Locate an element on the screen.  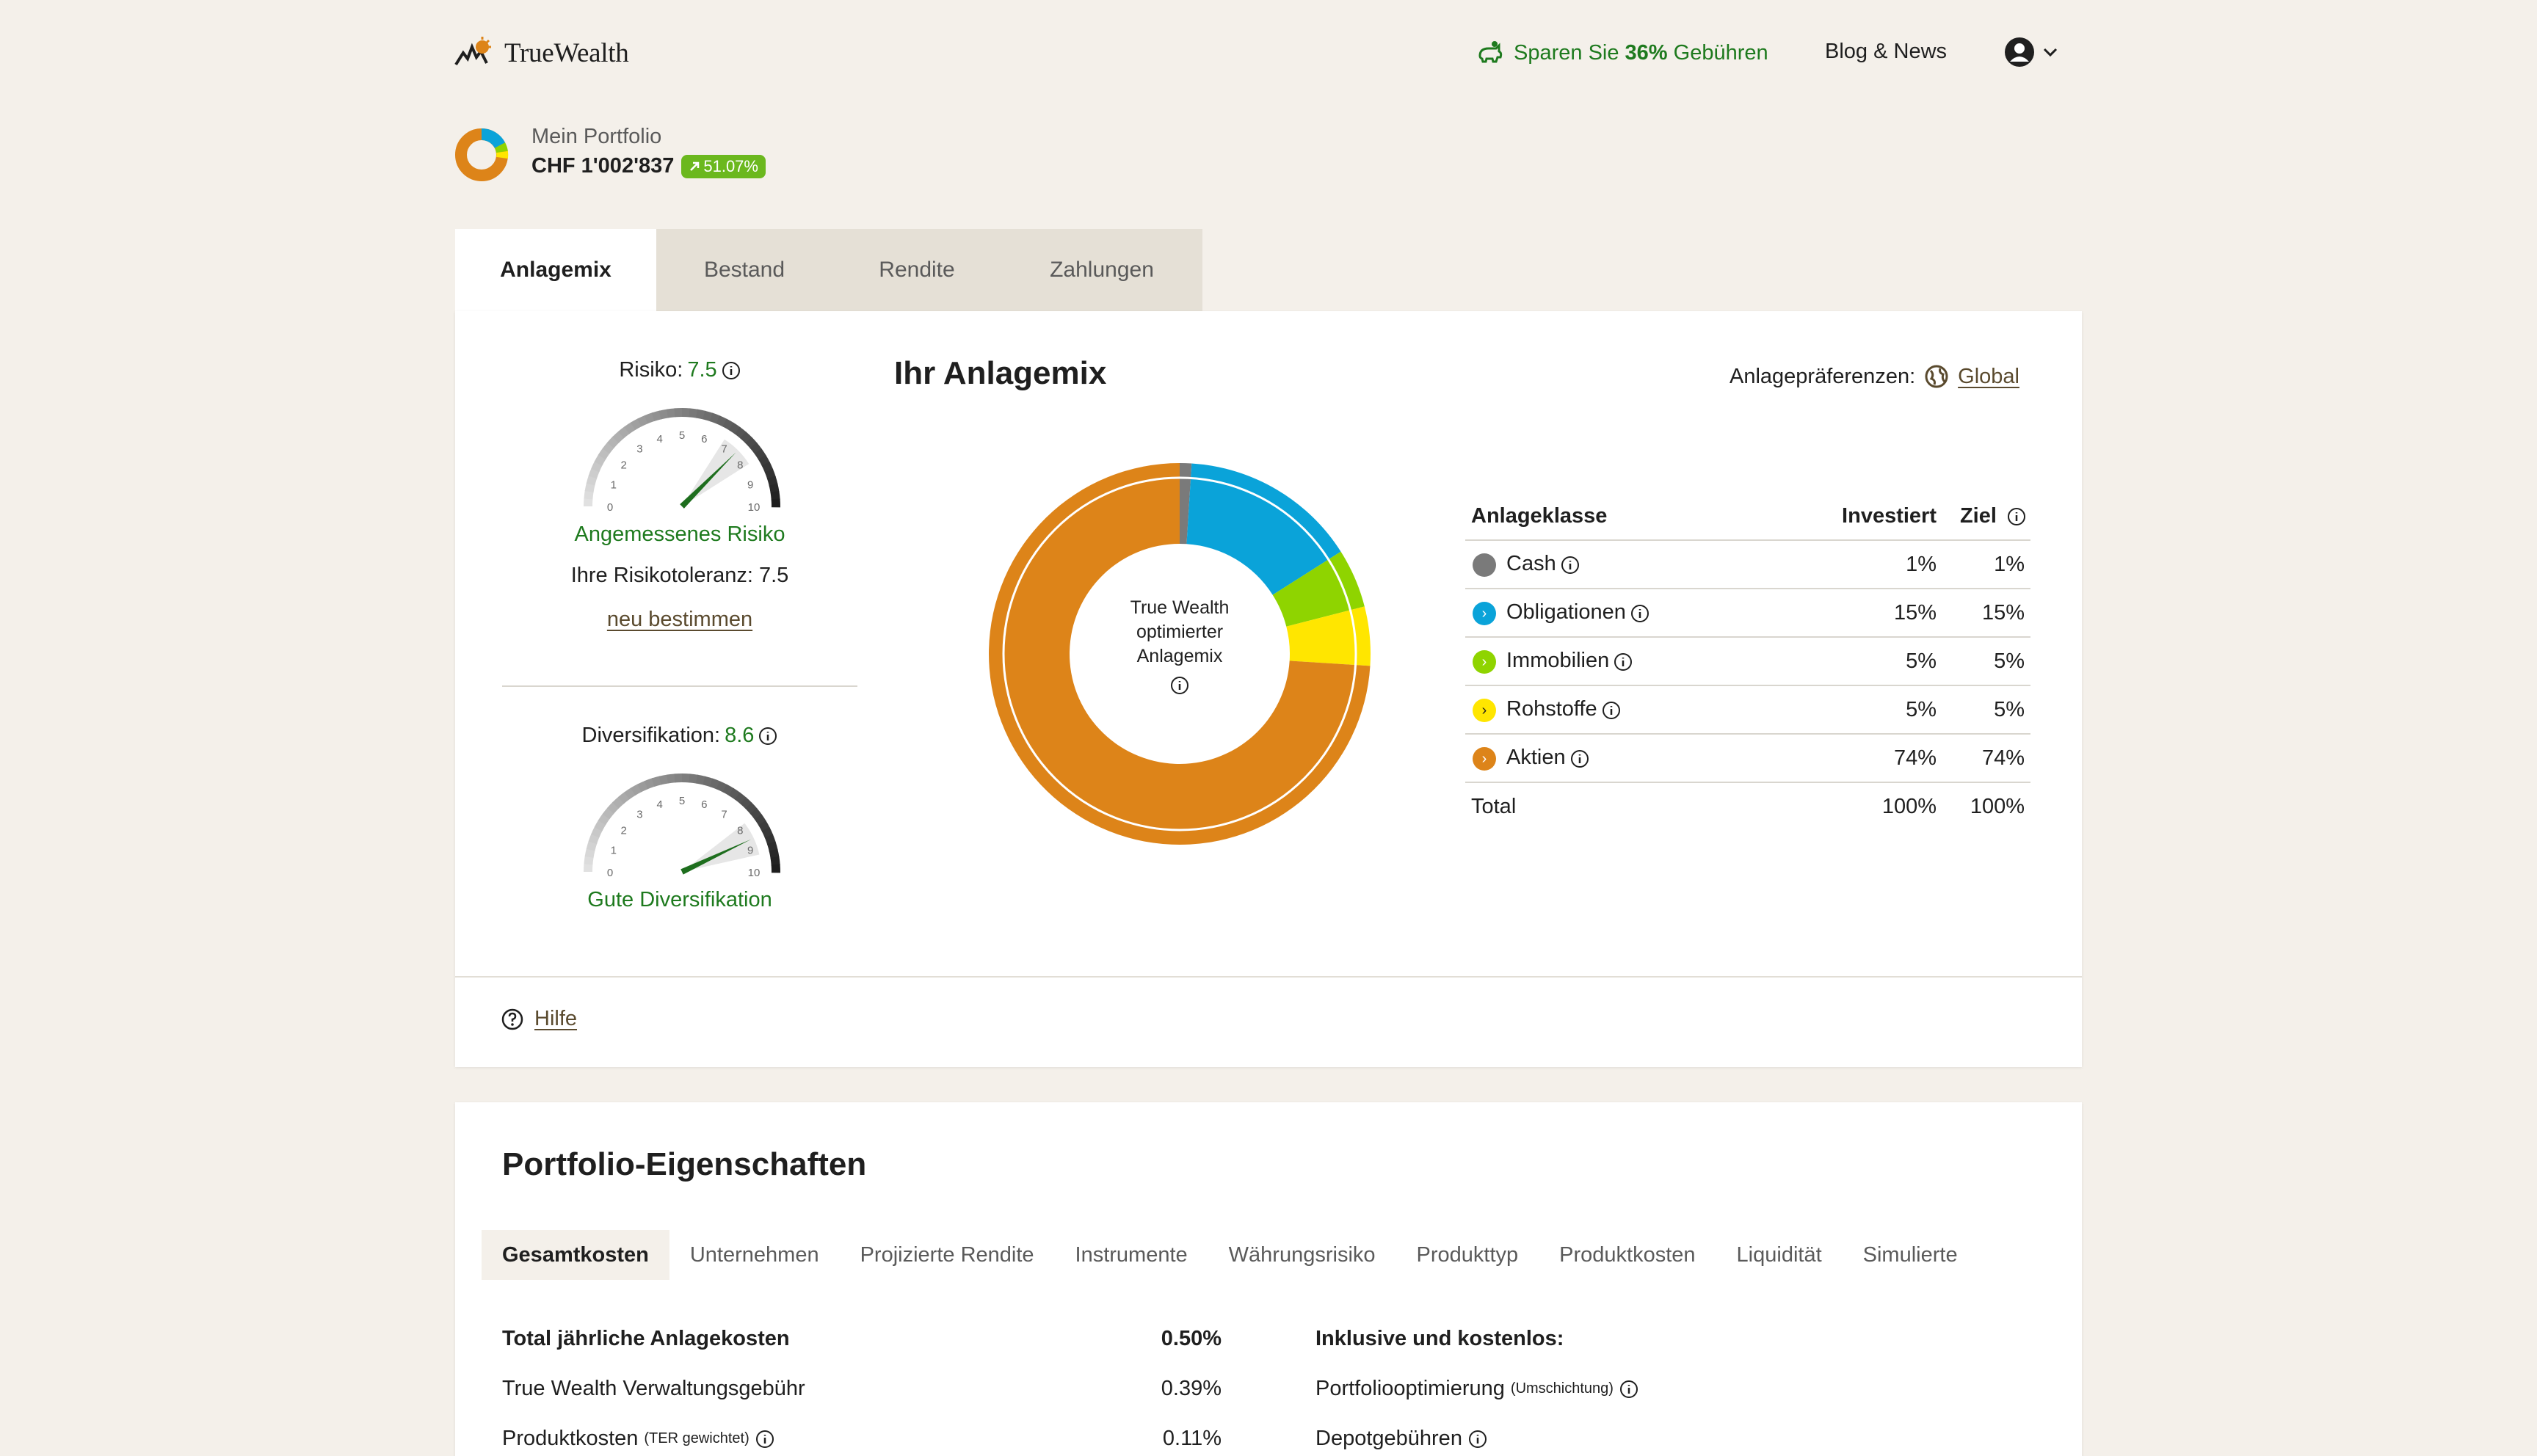
included-custody: Depotgebühren is located at coordinates (1401, 1439).